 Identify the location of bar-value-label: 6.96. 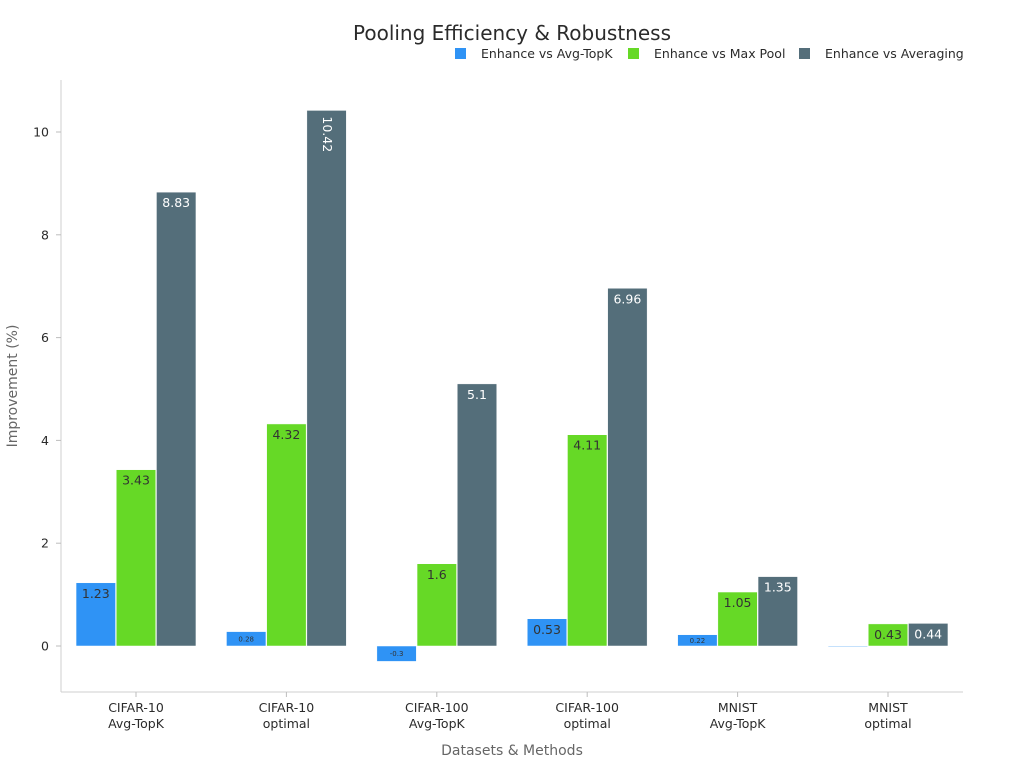
(627, 298).